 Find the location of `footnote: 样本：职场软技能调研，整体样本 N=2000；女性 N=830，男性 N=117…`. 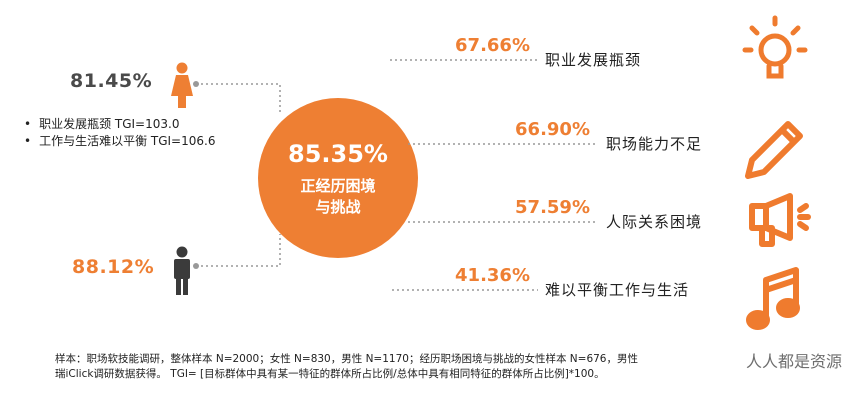

footnote: 样本：职场软技能调研，整体样本 N=2000；女性 N=830，男性 N=117… is located at coordinates (435, 367).